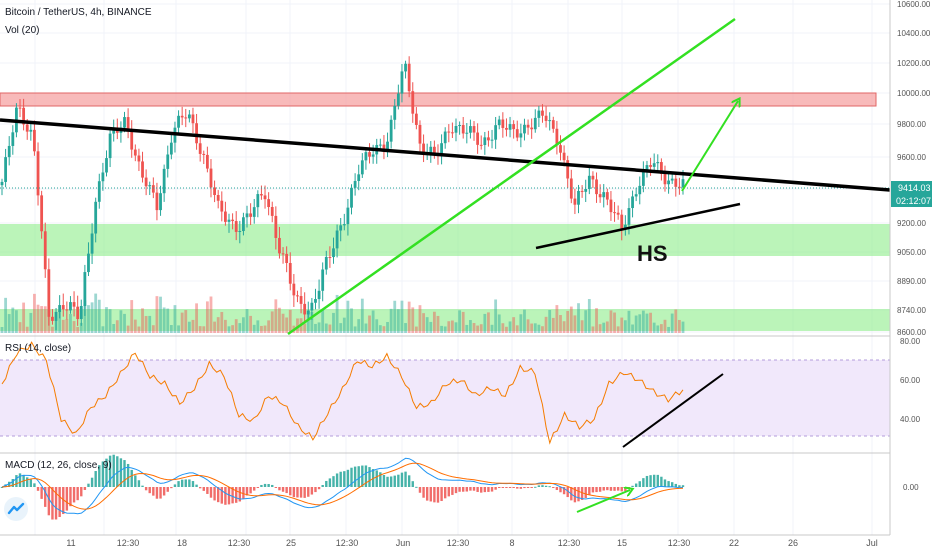  What do you see at coordinates (182, 543) in the screenshot?
I see `time-tick-label: 18` at bounding box center [182, 543].